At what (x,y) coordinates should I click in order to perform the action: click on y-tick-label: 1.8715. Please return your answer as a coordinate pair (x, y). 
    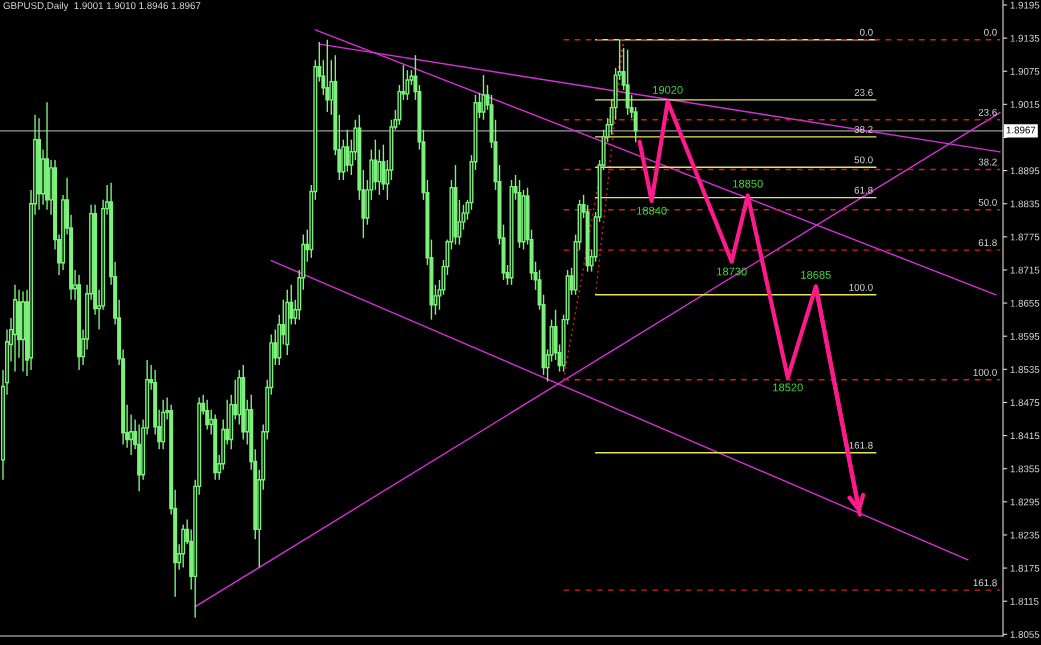
    Looking at the image, I should click on (1025, 270).